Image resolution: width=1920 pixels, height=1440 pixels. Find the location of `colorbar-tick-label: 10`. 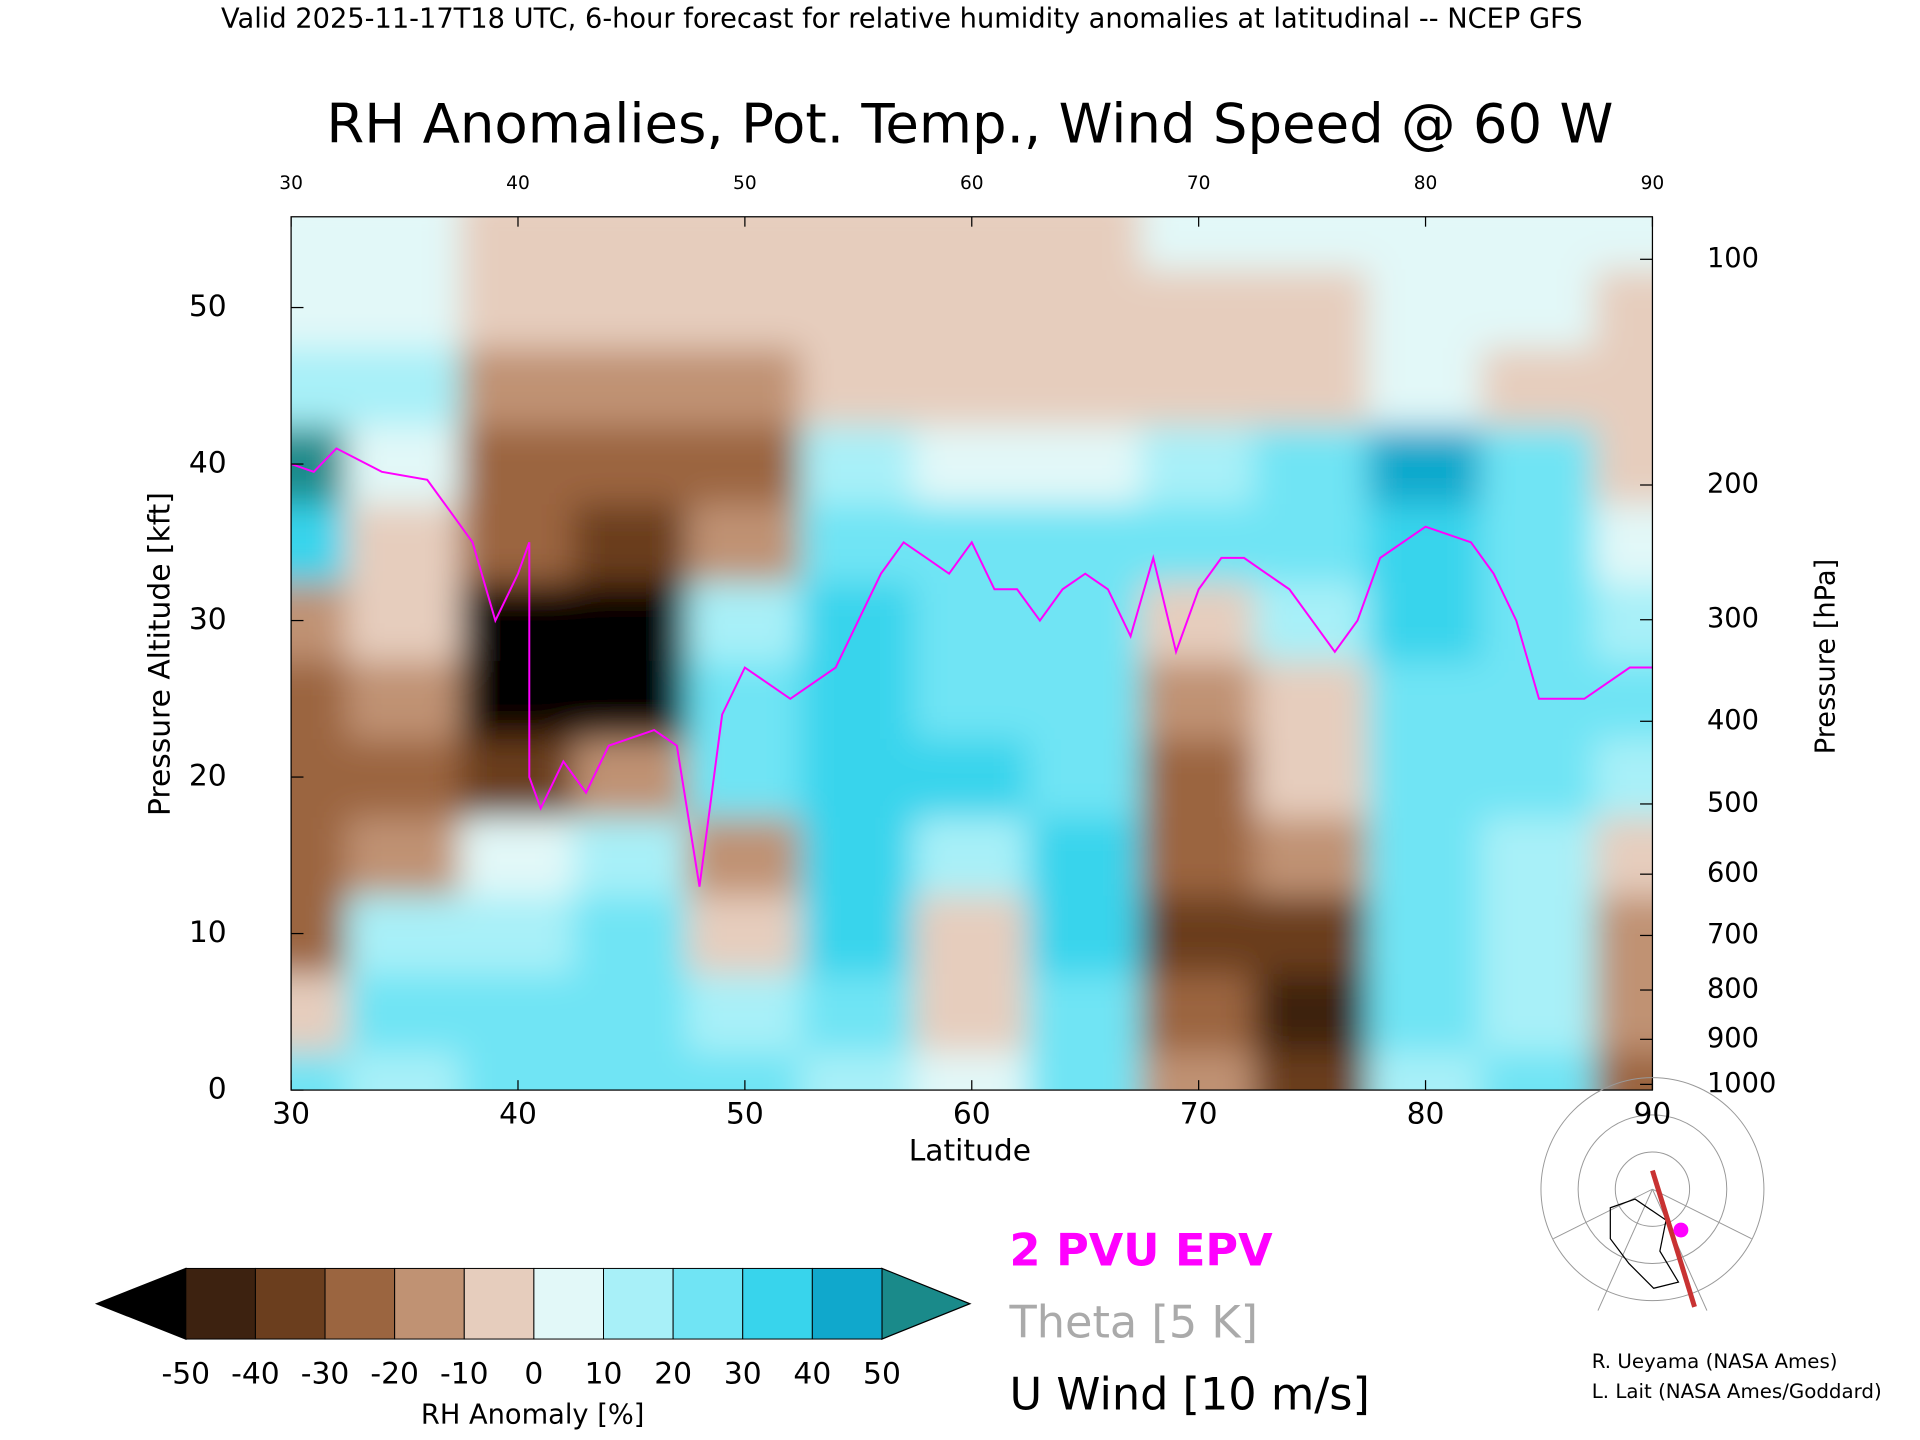

colorbar-tick-label: 10 is located at coordinates (604, 1373).